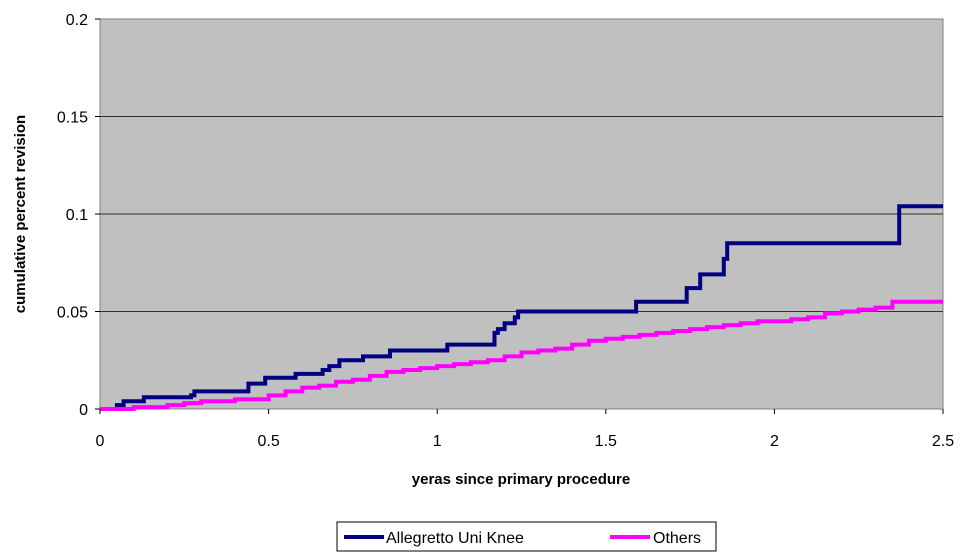 This screenshot has width=961, height=554. Describe the element at coordinates (20, 214) in the screenshot. I see `y-axis-title: cumulative percent revision` at that location.